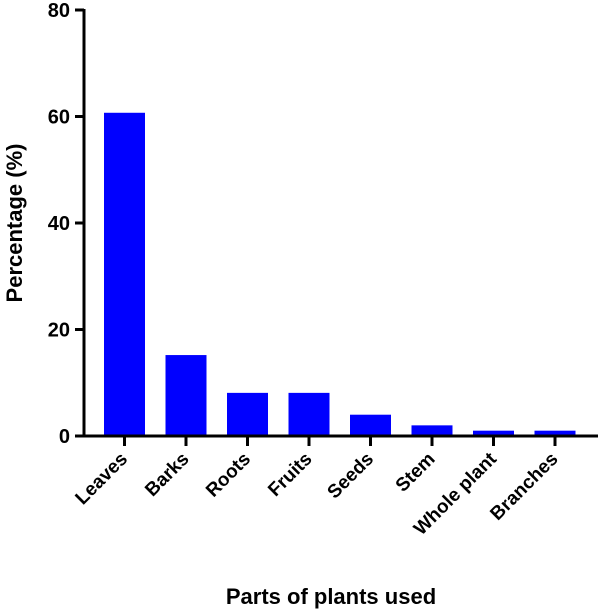 The height and width of the screenshot is (615, 598). Describe the element at coordinates (14, 223) in the screenshot. I see `y-axis-title: Percentage (%)` at that location.